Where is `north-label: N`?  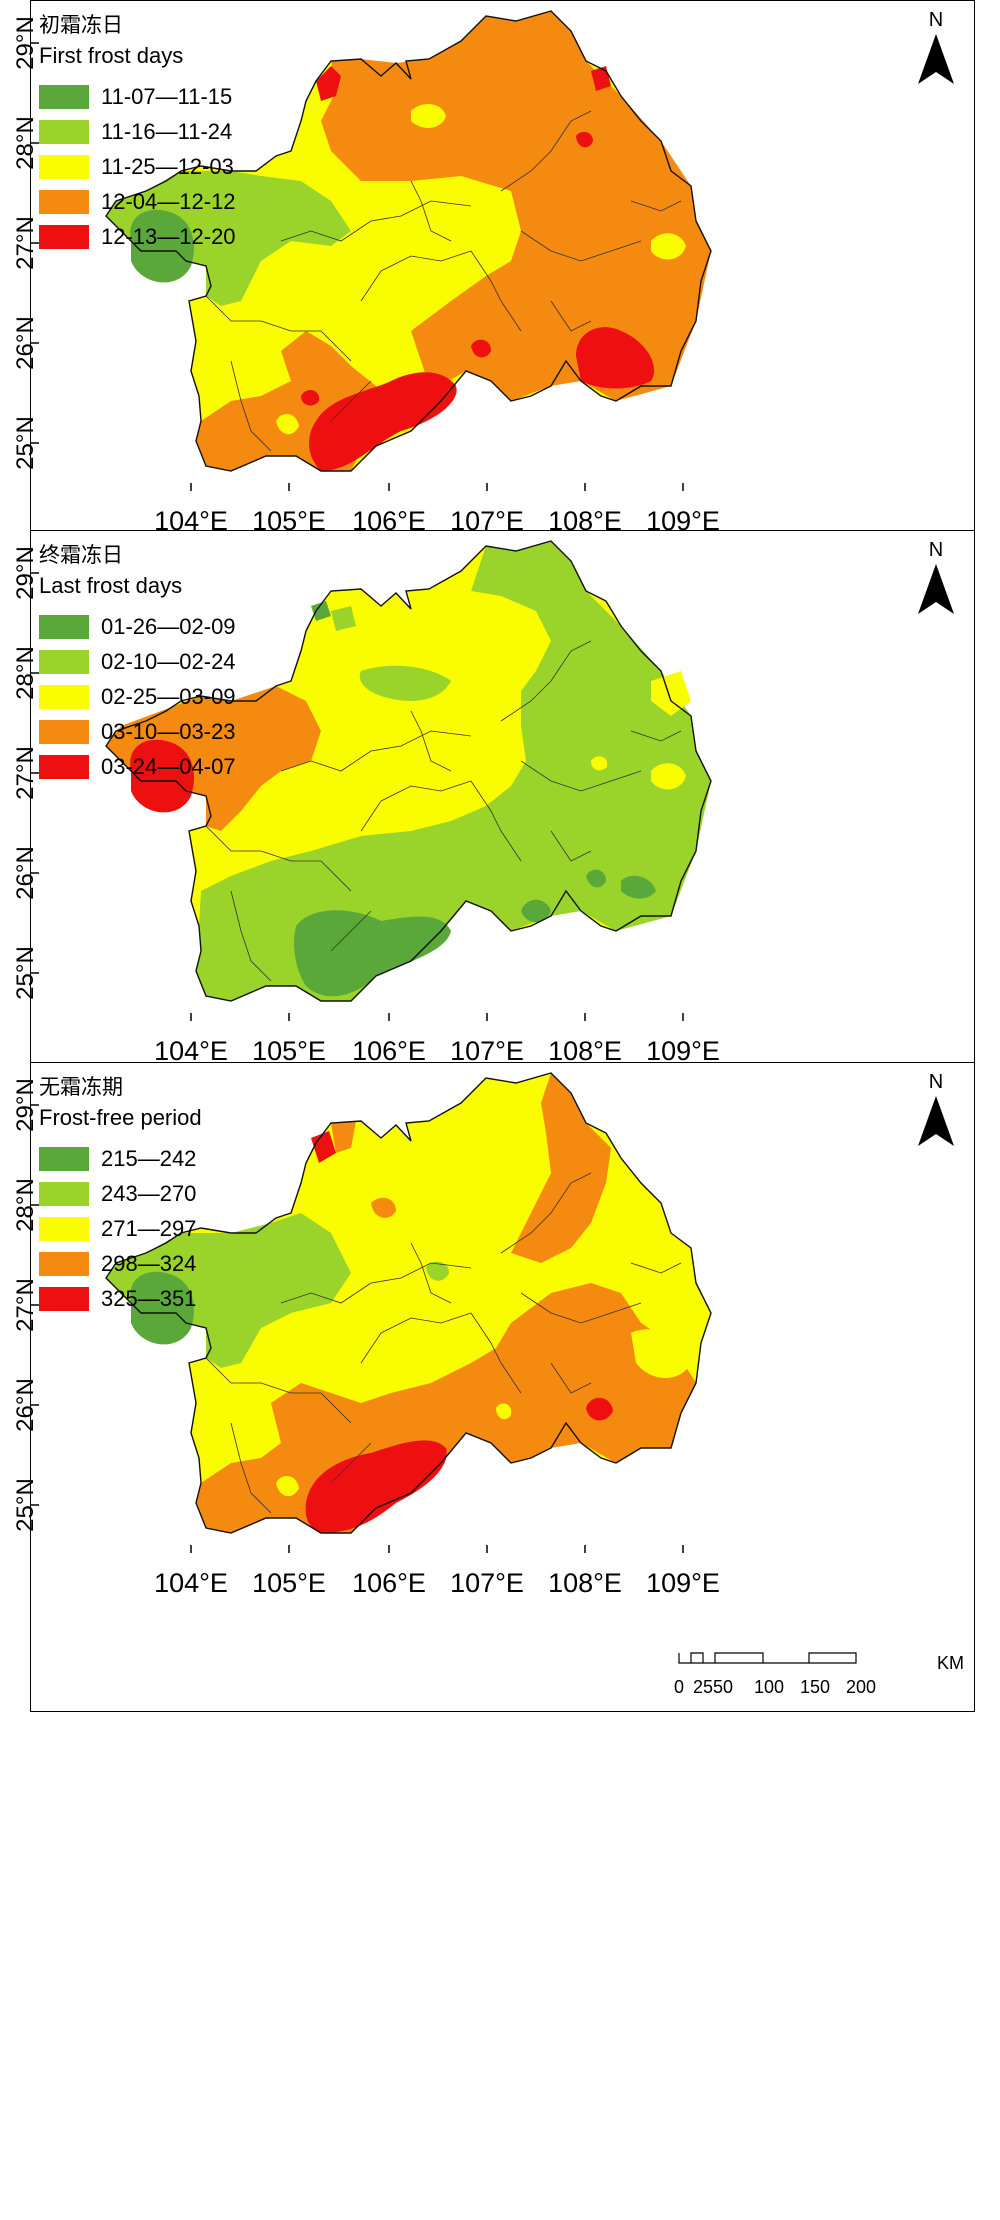 north-label: N is located at coordinates (936, 550).